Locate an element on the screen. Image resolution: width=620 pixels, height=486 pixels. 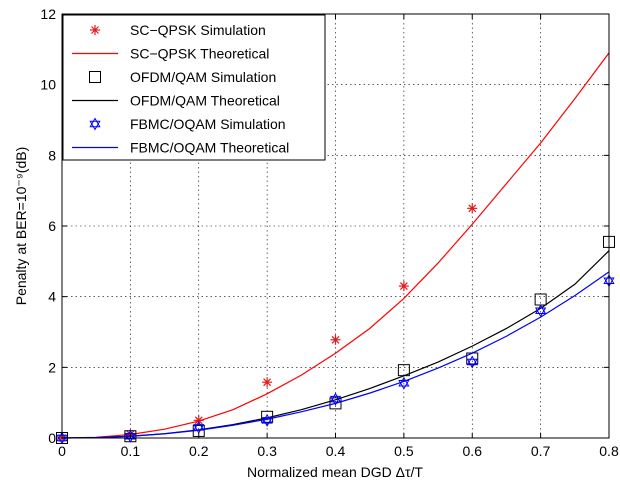
legend-item: FBMC/OQAM Simulation is located at coordinates (187, 124).